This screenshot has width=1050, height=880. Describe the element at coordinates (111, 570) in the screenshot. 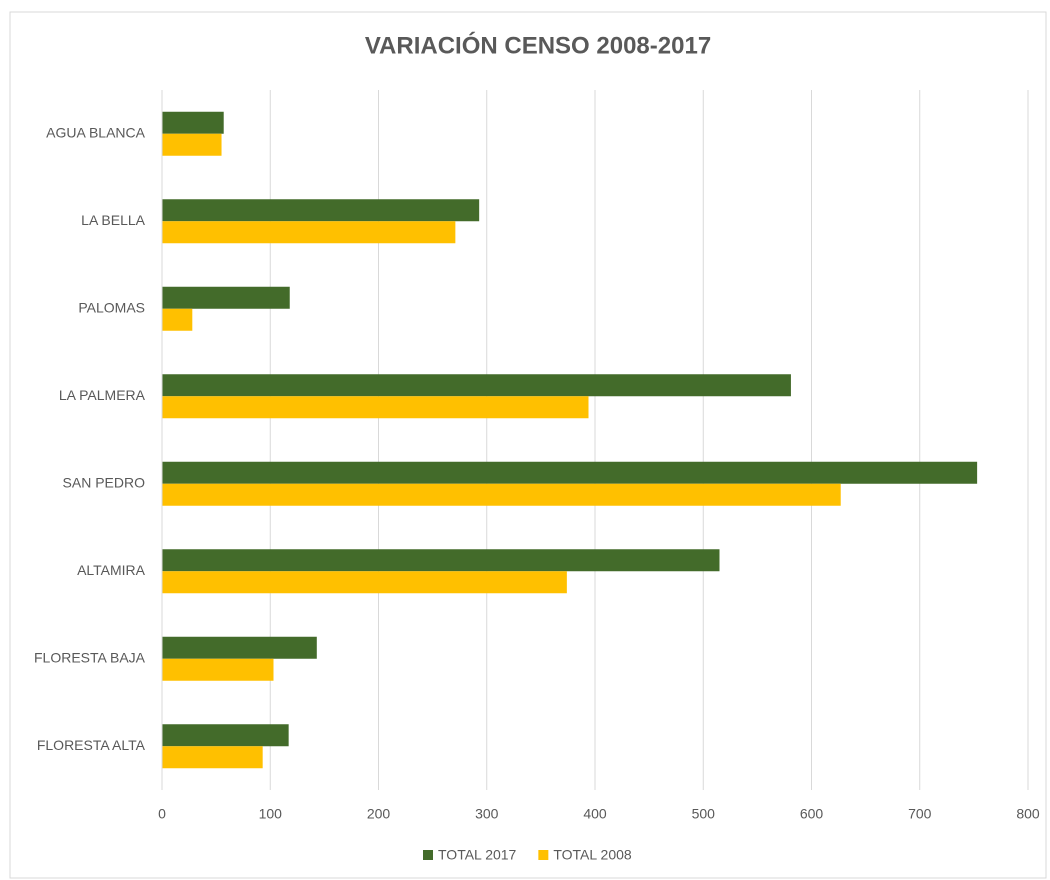

I see `y-tick-label: ALTAMIRA` at that location.